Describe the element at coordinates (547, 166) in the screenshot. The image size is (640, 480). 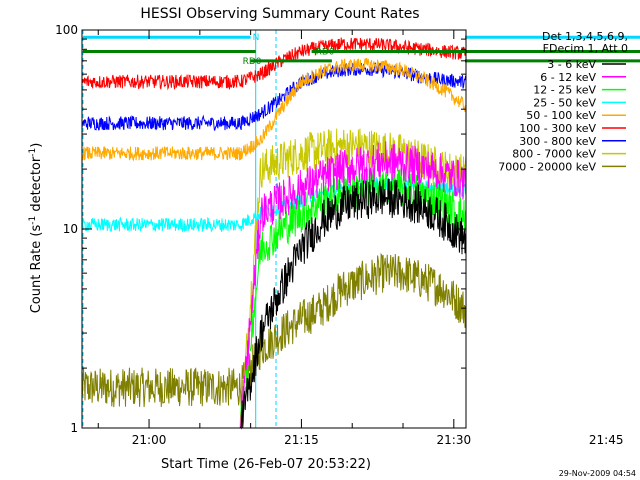
I see `legend-entry-8: 7000 - 20000 keV` at that location.